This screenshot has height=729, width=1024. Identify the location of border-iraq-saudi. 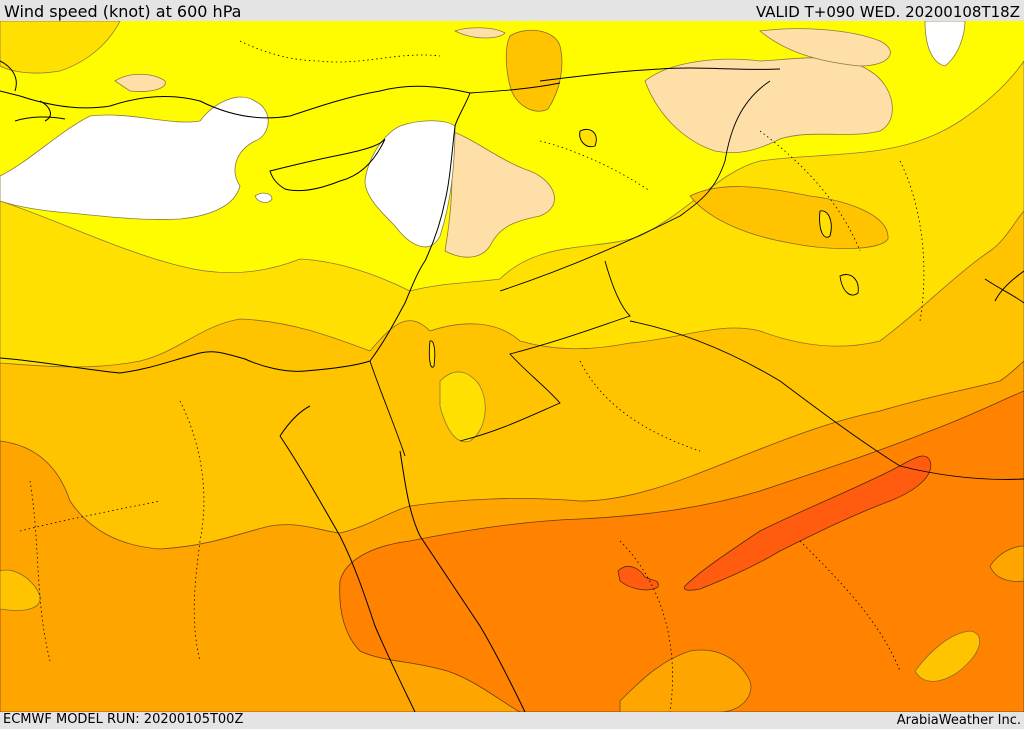
(826, 400).